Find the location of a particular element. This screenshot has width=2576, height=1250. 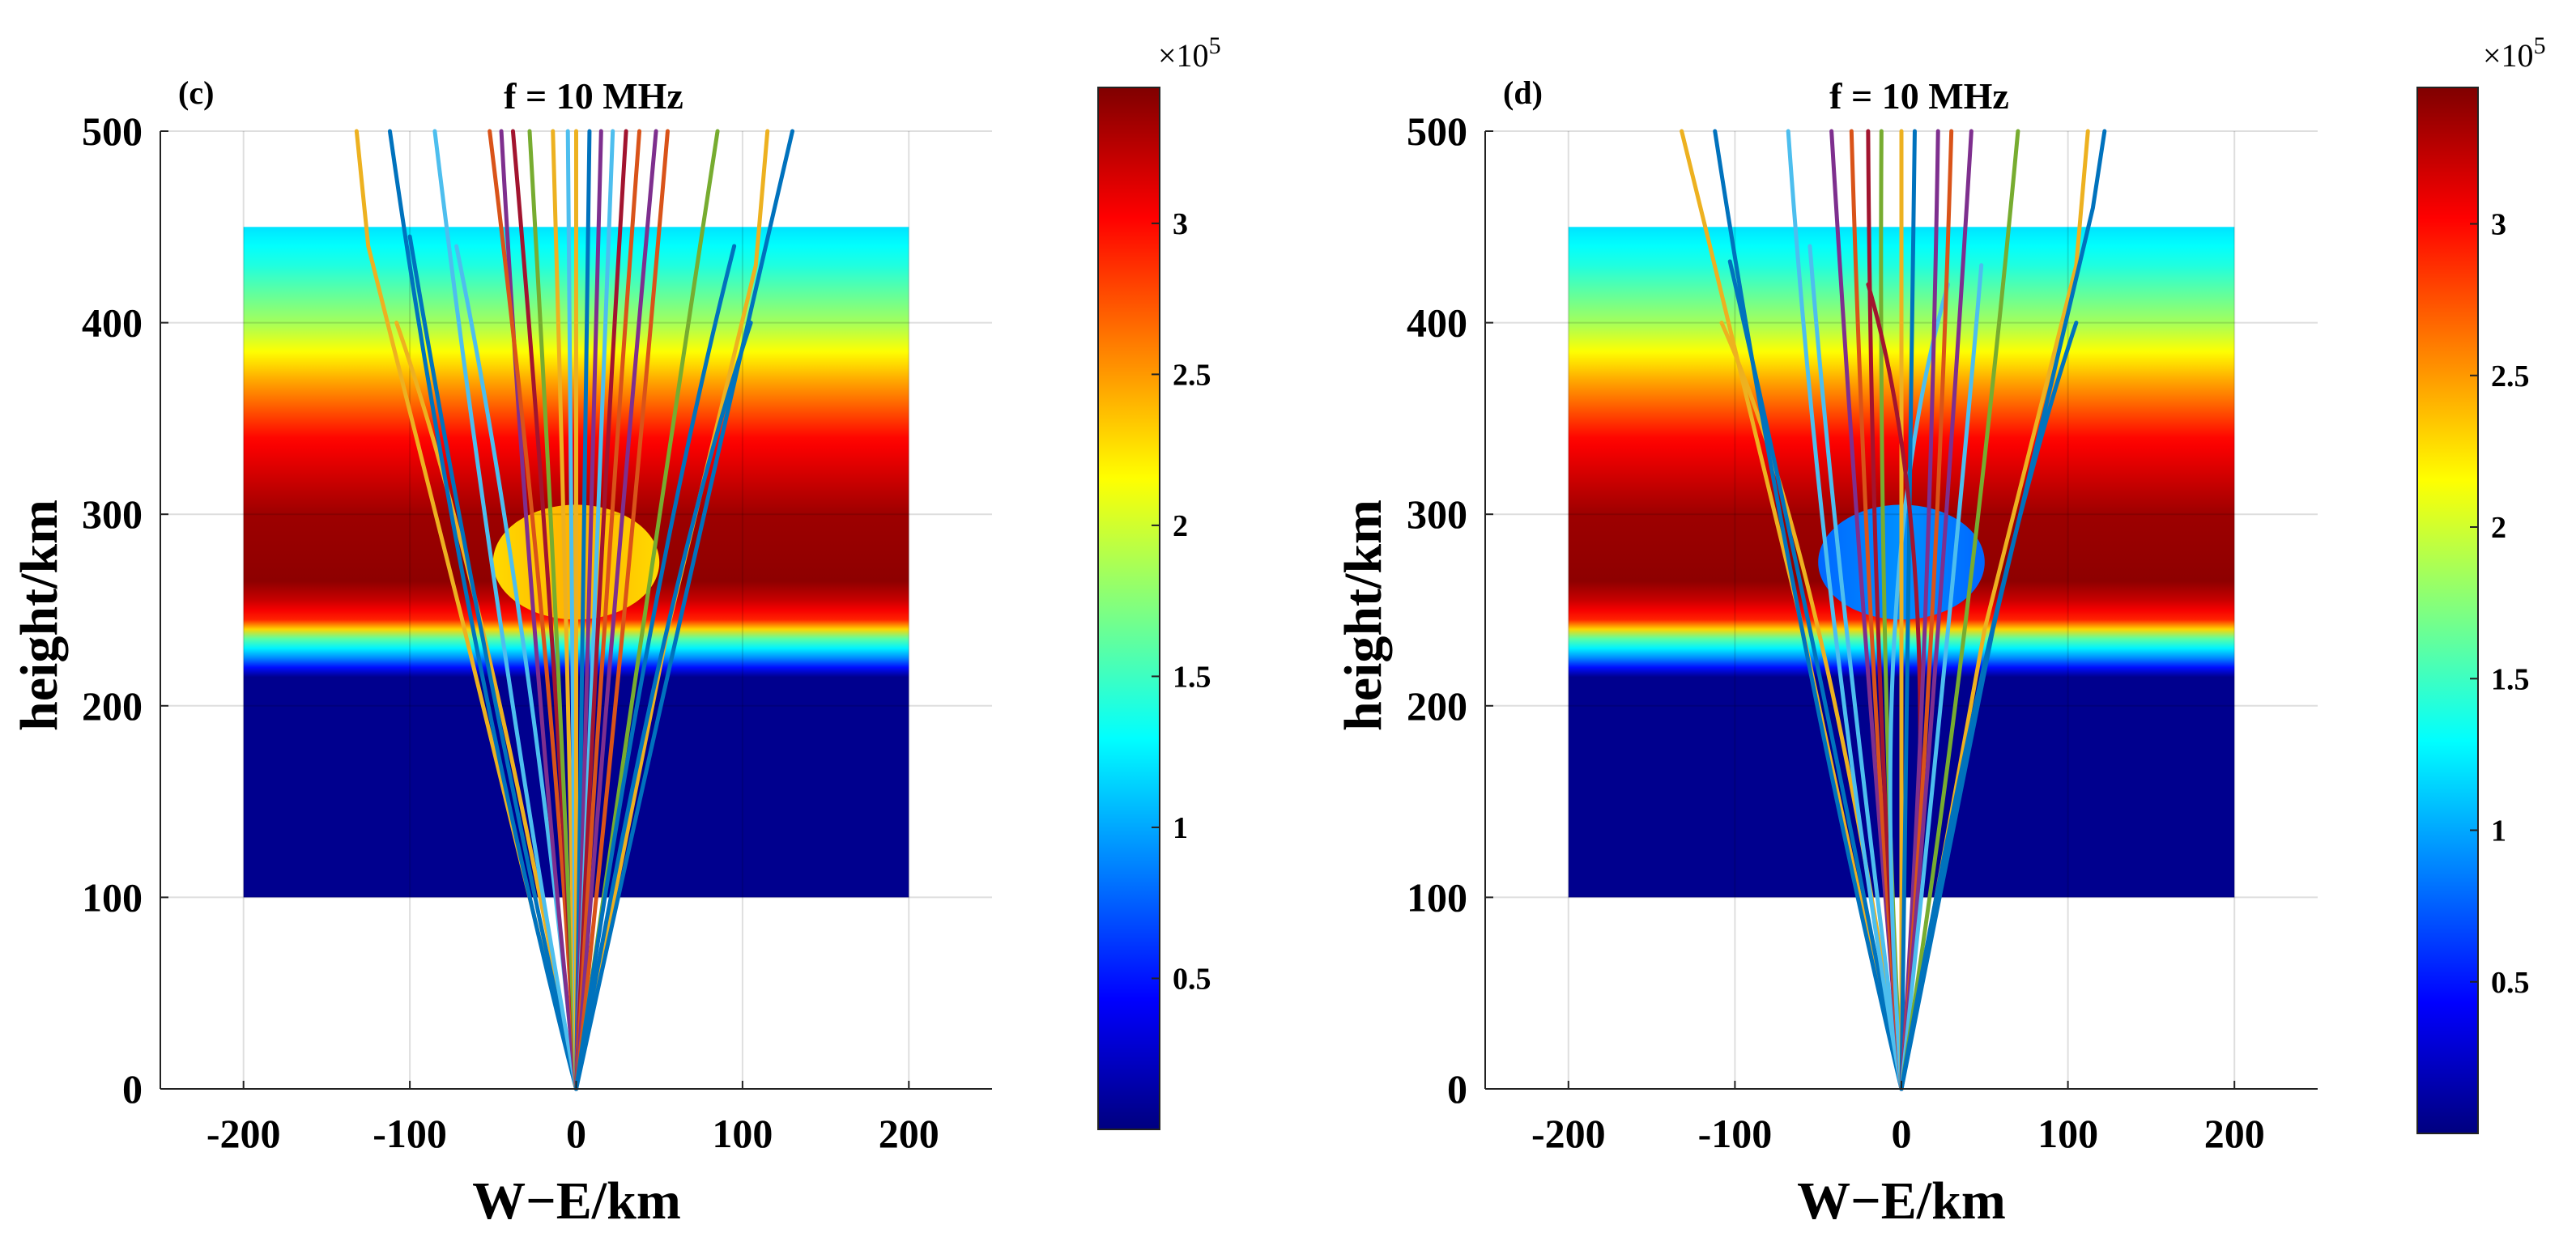

rays-d is located at coordinates (1893, 610).